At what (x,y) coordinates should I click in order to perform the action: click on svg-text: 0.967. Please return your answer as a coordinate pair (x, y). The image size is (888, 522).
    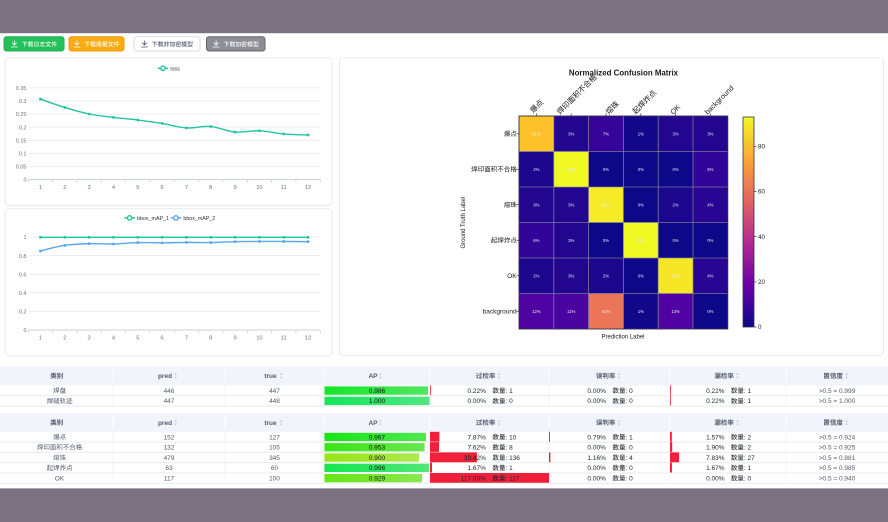
    Looking at the image, I should click on (377, 437).